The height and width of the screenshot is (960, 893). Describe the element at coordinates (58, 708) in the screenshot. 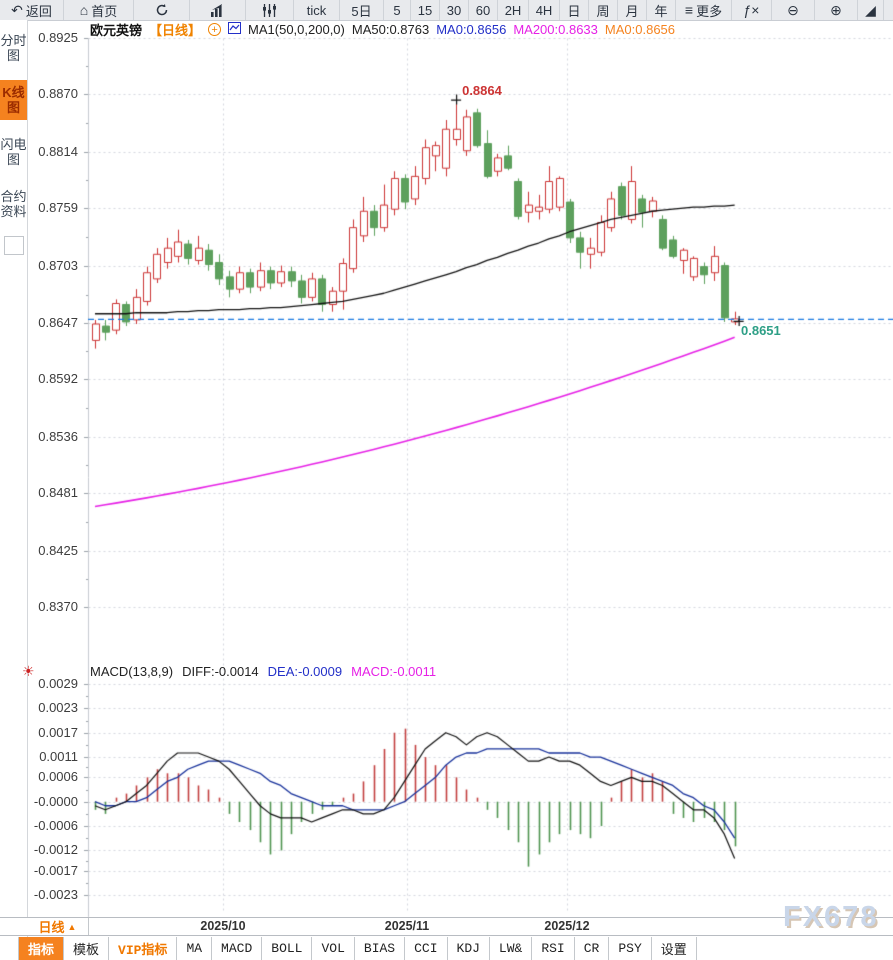

I see `macd-tick-label: 0.0023` at that location.